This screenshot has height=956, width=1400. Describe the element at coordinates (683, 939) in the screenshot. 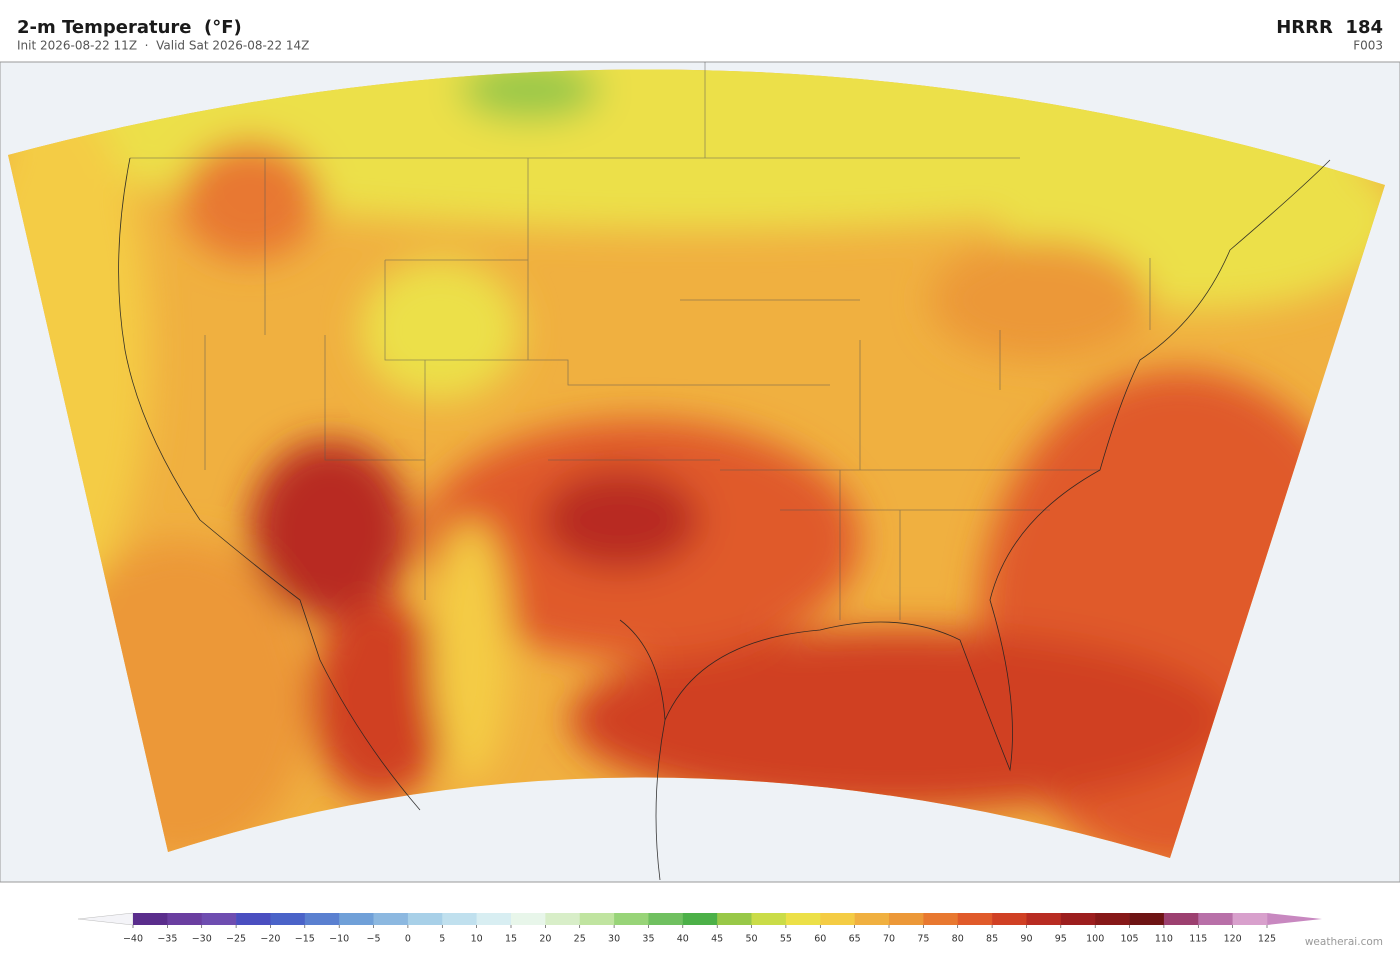

I see `colorbar-tick-label: 40` at that location.